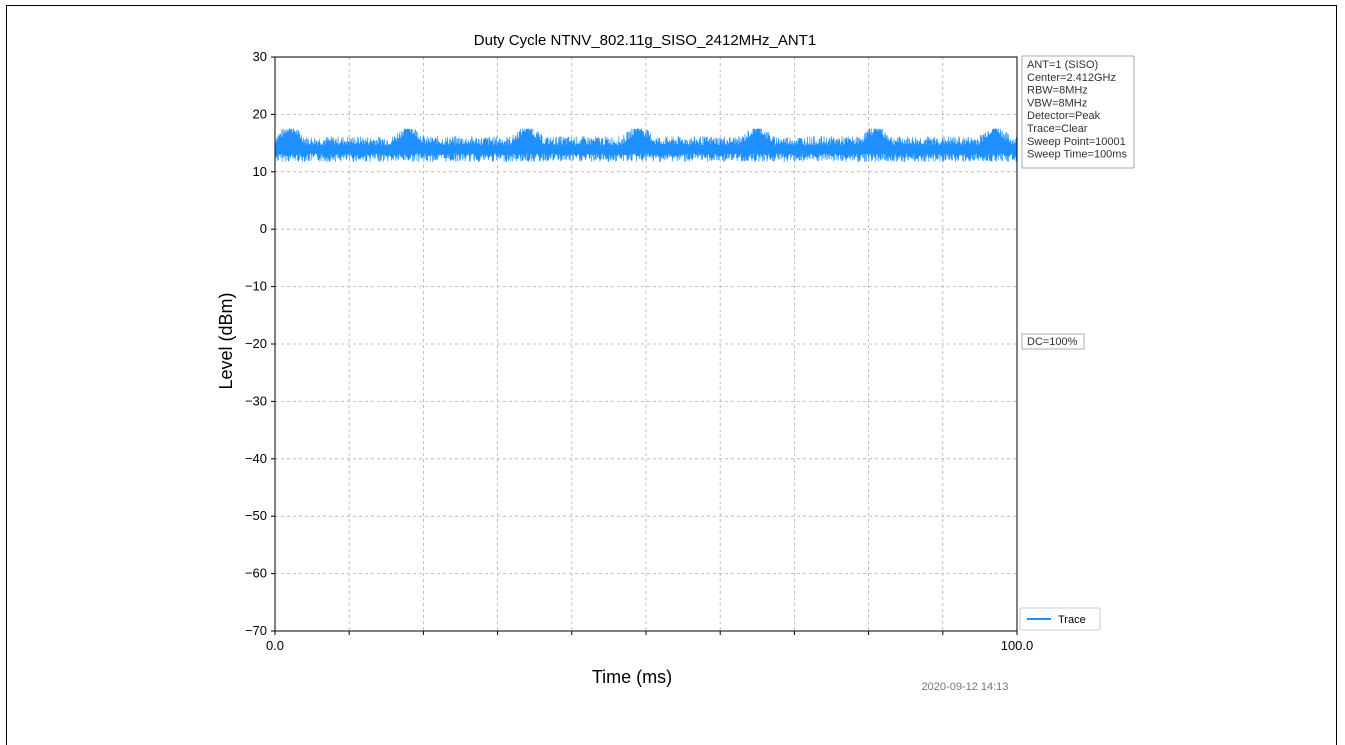 The image size is (1345, 745). What do you see at coordinates (256, 573) in the screenshot?
I see `y-tick-label: −60` at bounding box center [256, 573].